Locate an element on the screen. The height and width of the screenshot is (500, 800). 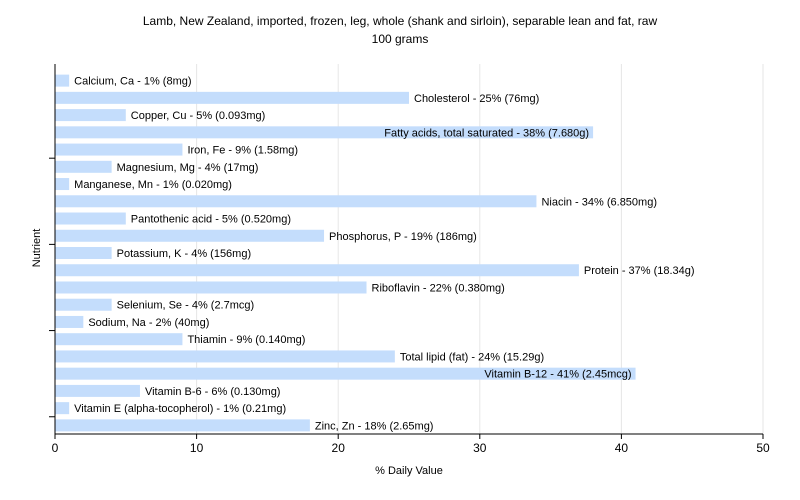
data-label: Niacin - 34% (6.850mg) is located at coordinates (599, 202).